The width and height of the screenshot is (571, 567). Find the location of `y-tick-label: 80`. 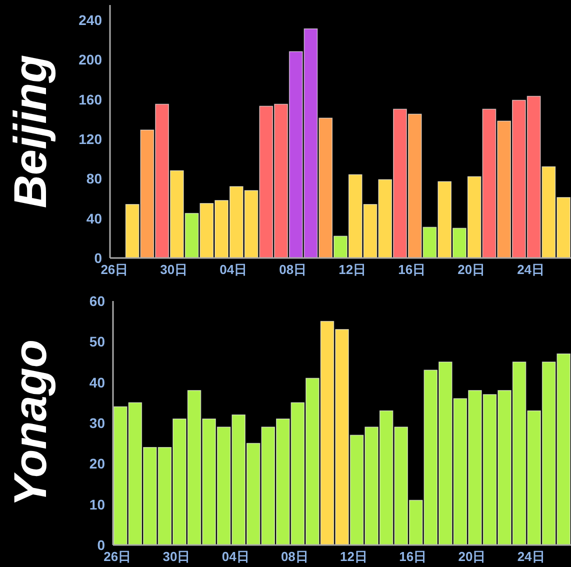

y-tick-label: 80 is located at coordinates (94, 178).